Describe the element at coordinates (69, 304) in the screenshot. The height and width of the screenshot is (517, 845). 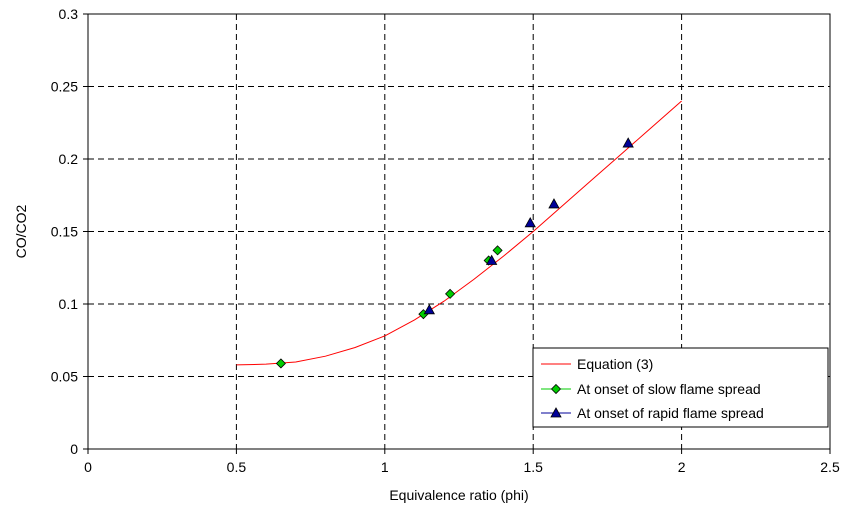
I see `y-tick-label: 0.1` at that location.